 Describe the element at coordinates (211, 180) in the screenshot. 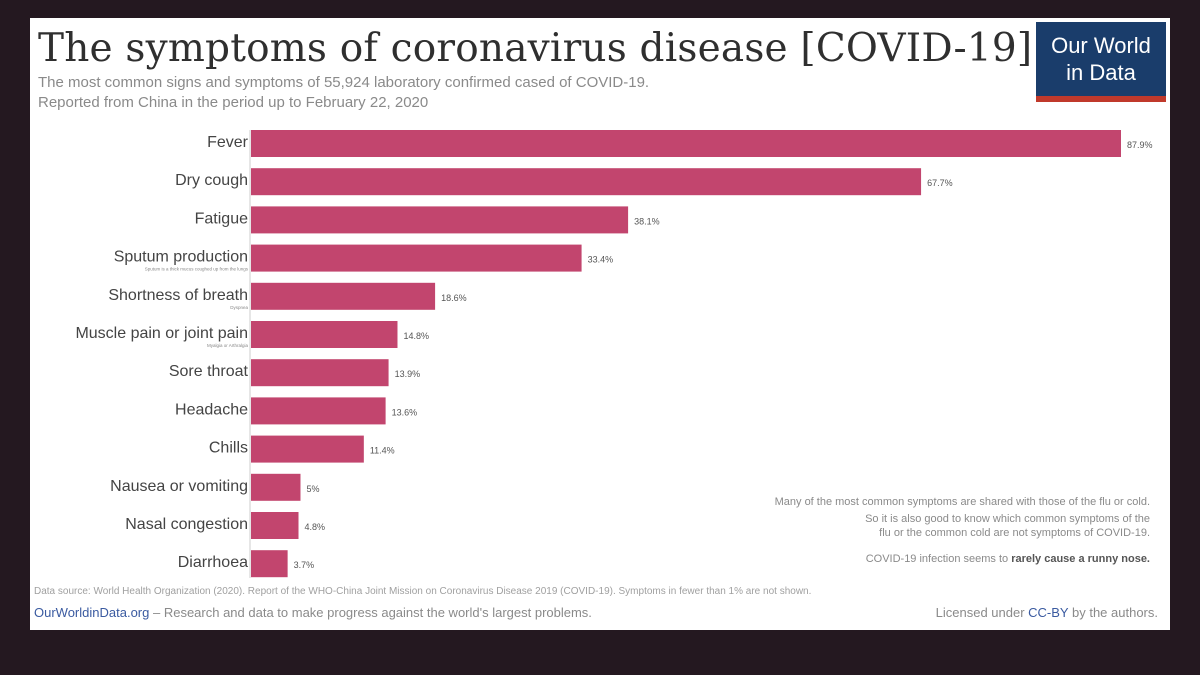

I see `category-label-dry-cough: Dry cough` at that location.